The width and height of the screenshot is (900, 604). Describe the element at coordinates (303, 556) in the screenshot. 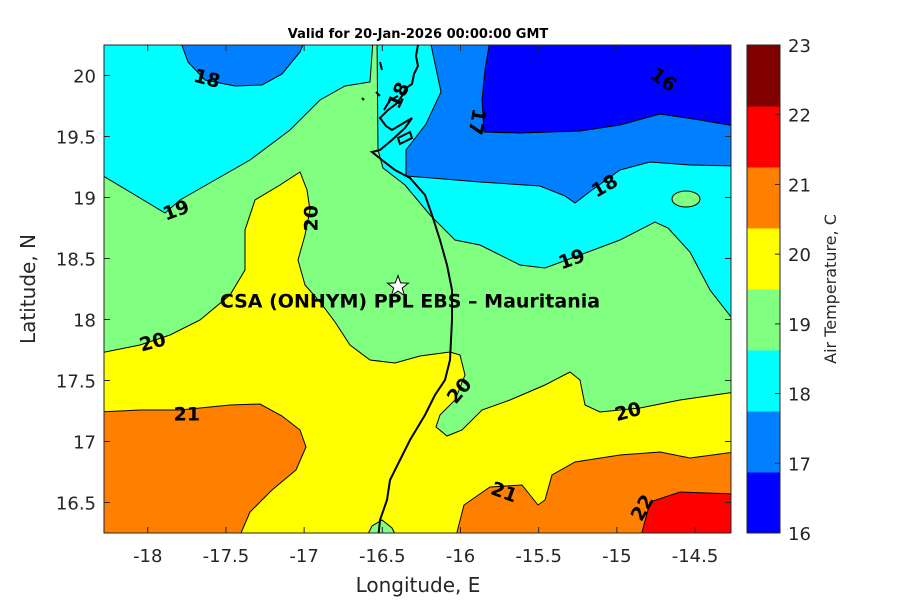

I see `x-tick-label: -17` at that location.